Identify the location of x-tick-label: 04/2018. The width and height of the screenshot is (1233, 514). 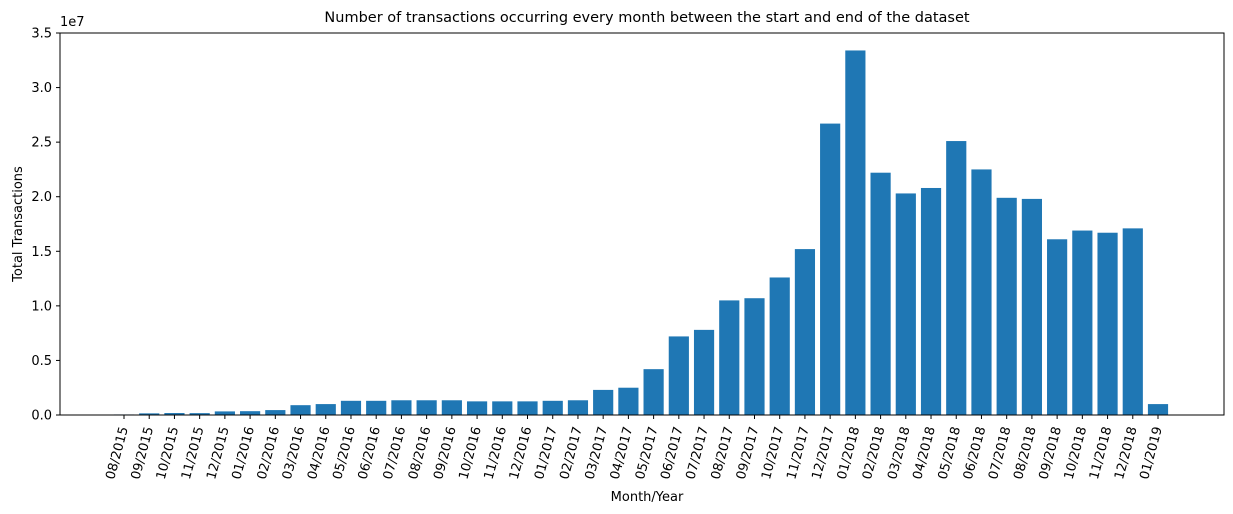
(924, 453).